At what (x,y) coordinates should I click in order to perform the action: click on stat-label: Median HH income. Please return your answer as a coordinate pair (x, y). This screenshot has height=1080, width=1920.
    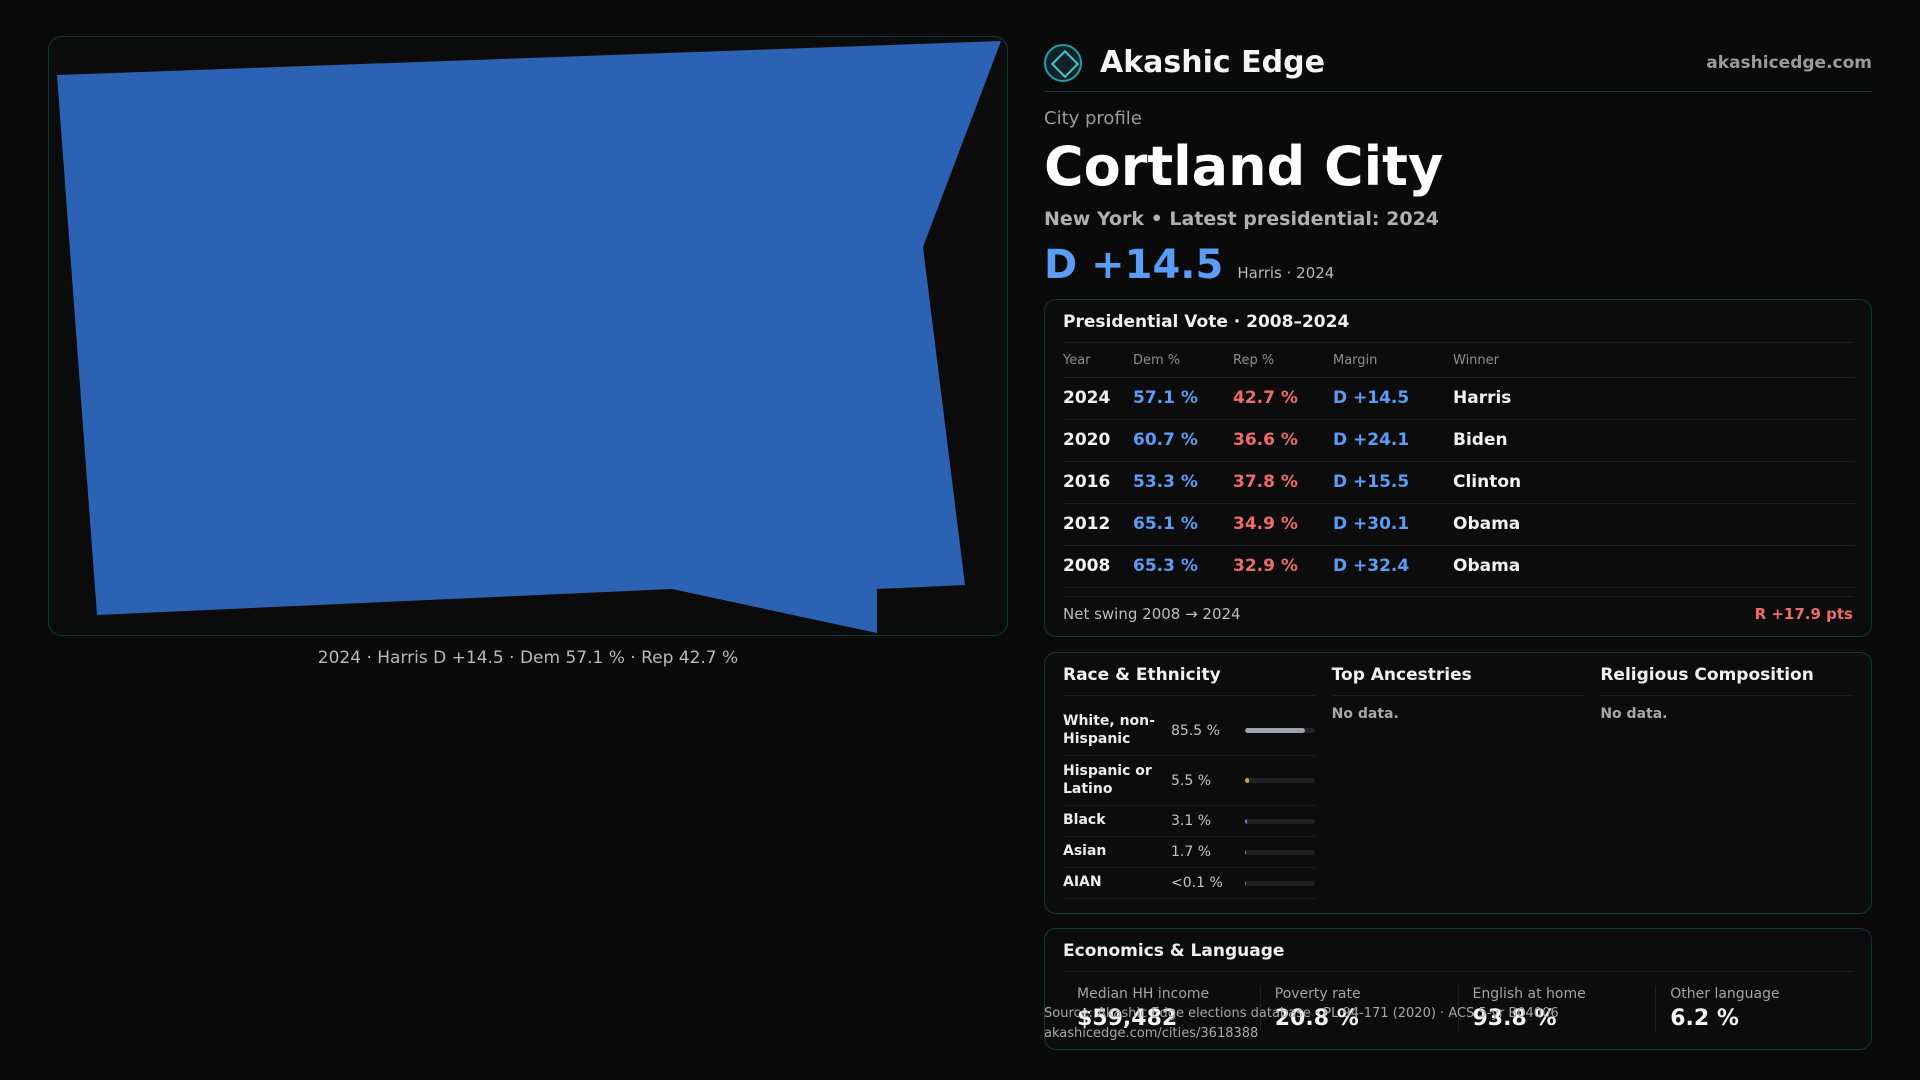
    Looking at the image, I should click on (1143, 994).